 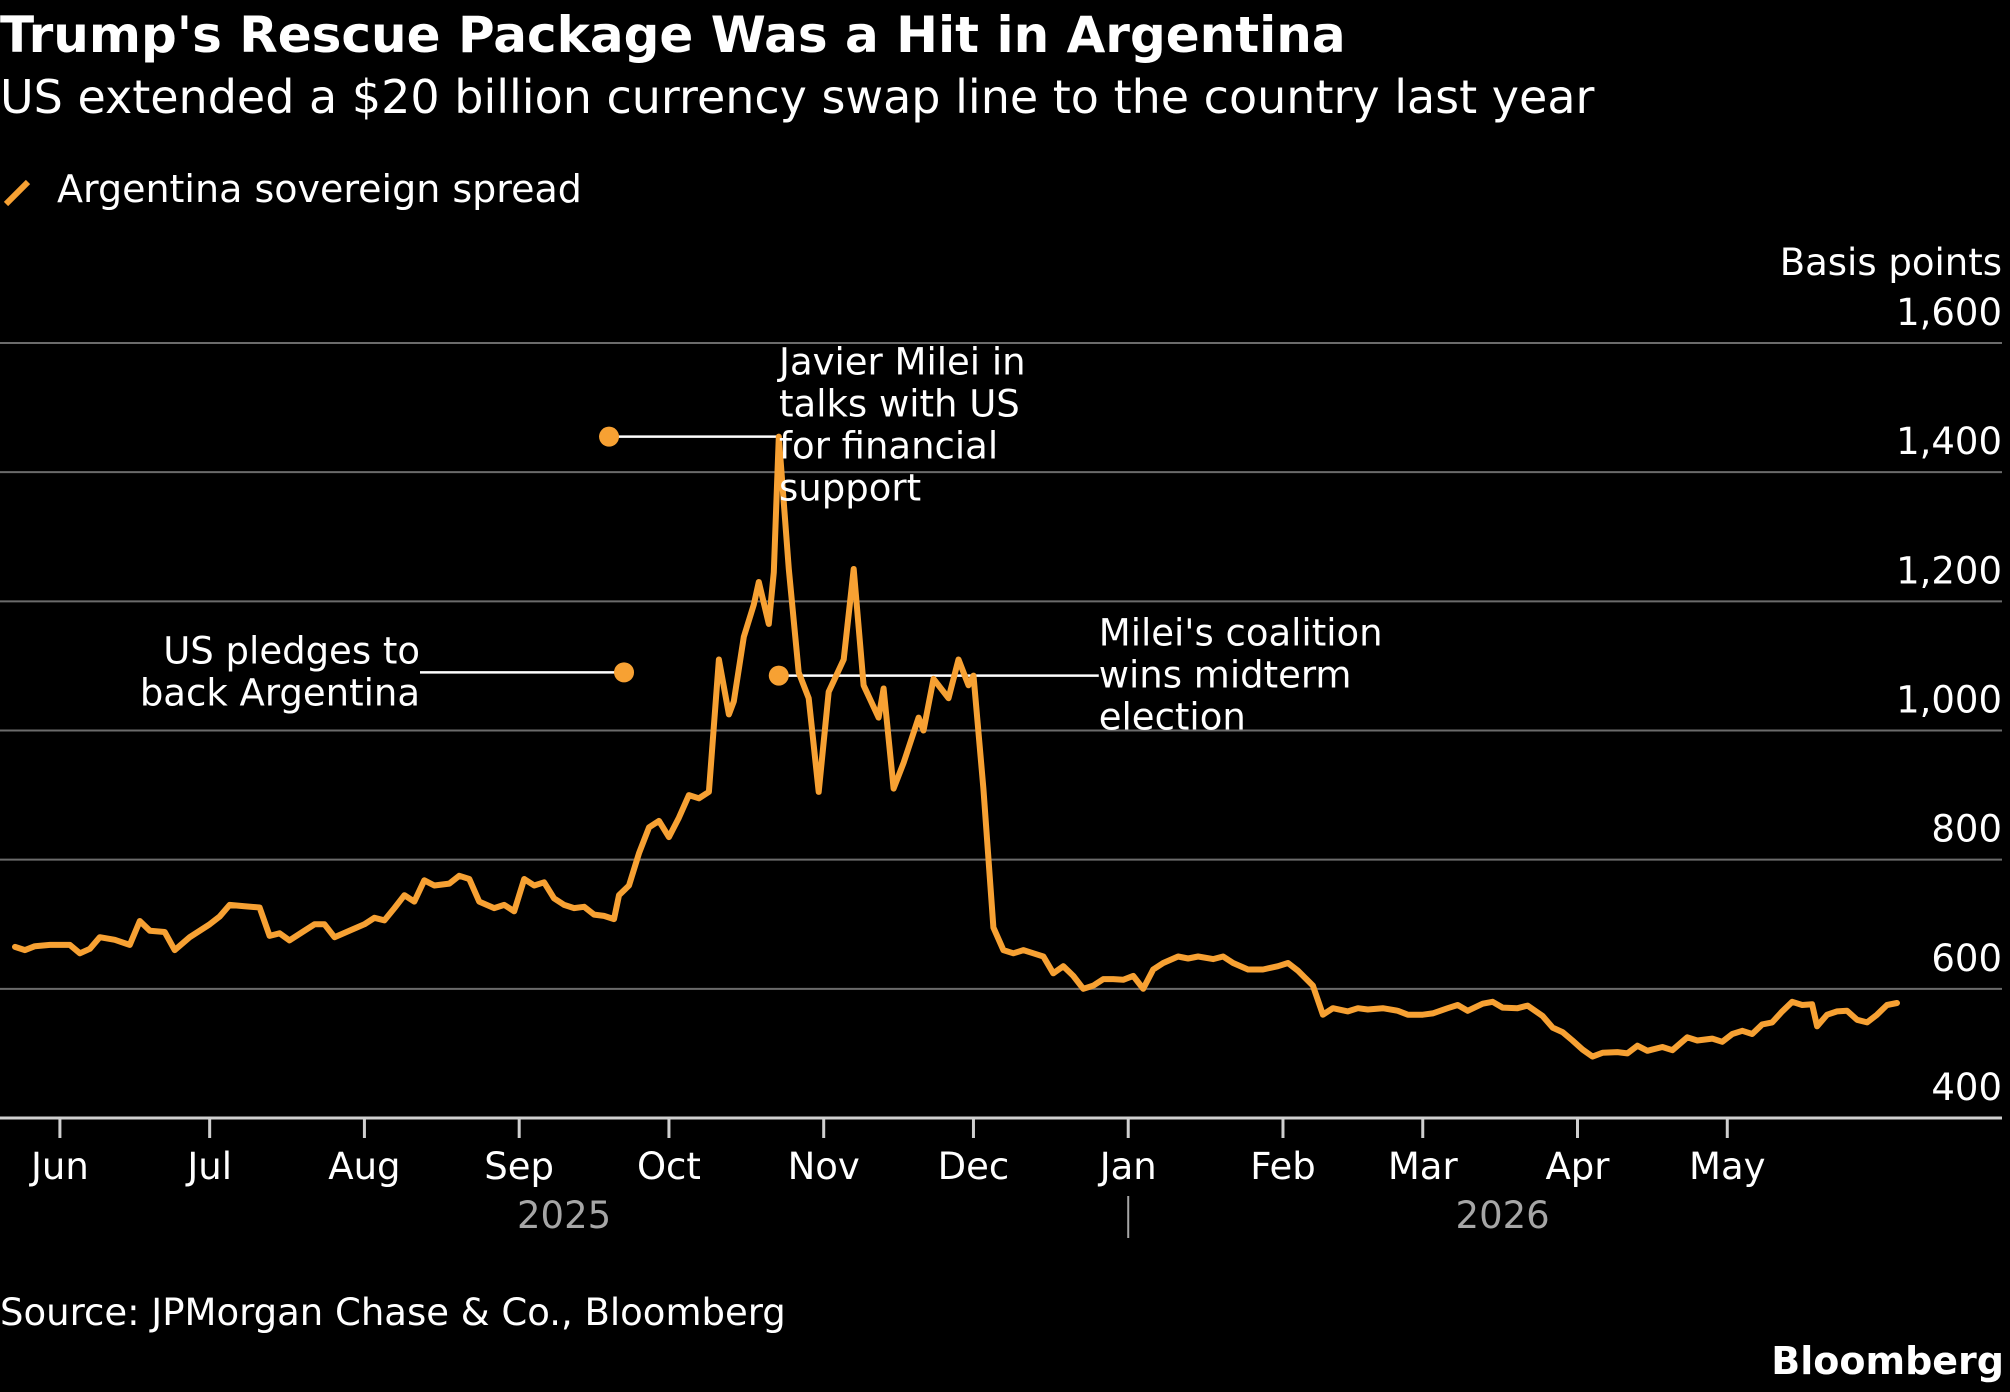 I want to click on x-tick-label: Apr, so click(x=1578, y=1166).